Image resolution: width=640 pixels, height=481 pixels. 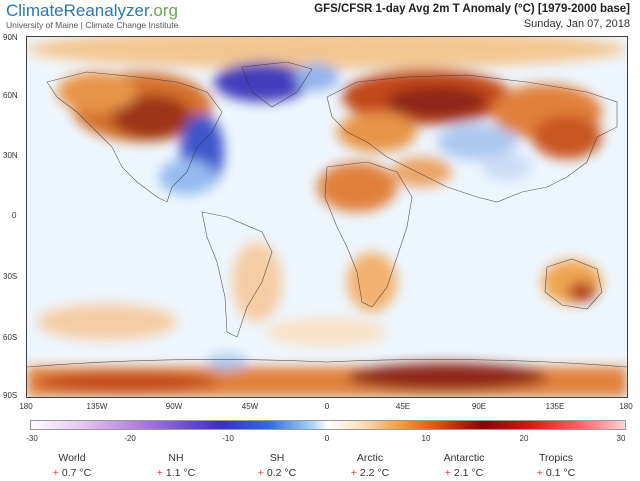 What do you see at coordinates (556, 458) in the screenshot?
I see `stat-name: Tropics` at bounding box center [556, 458].